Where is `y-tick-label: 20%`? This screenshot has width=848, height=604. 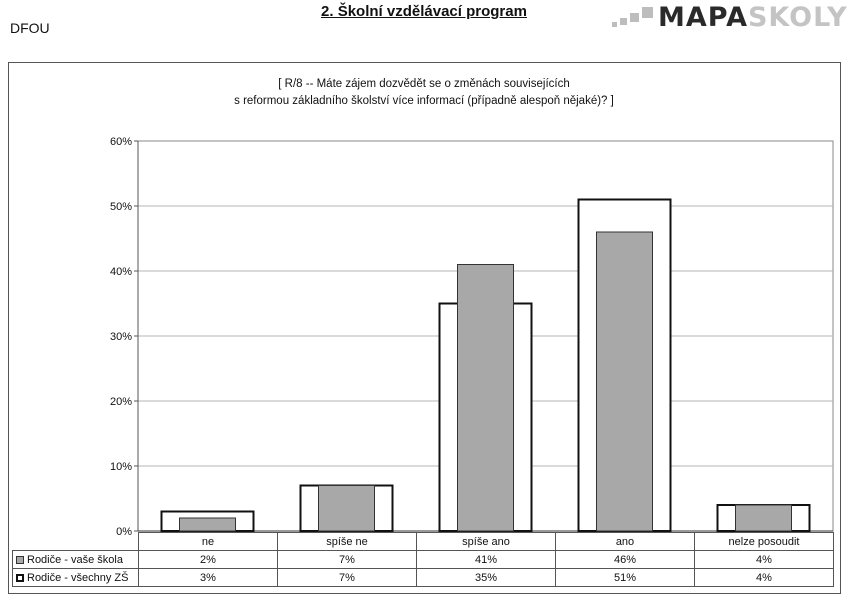 y-tick-label: 20% is located at coordinates (121, 402).